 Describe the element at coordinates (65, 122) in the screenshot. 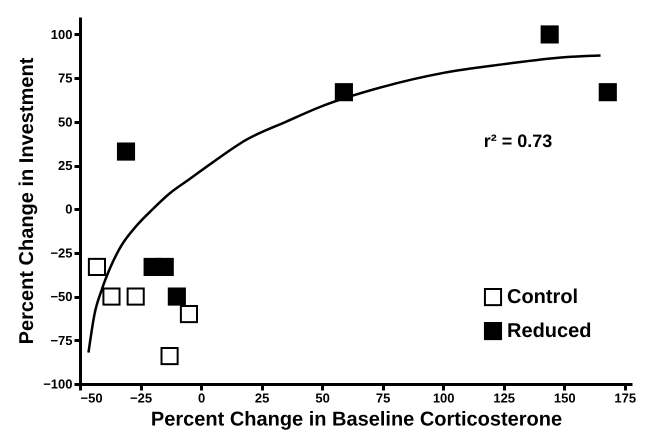

I see `y-tick-label: 50` at that location.